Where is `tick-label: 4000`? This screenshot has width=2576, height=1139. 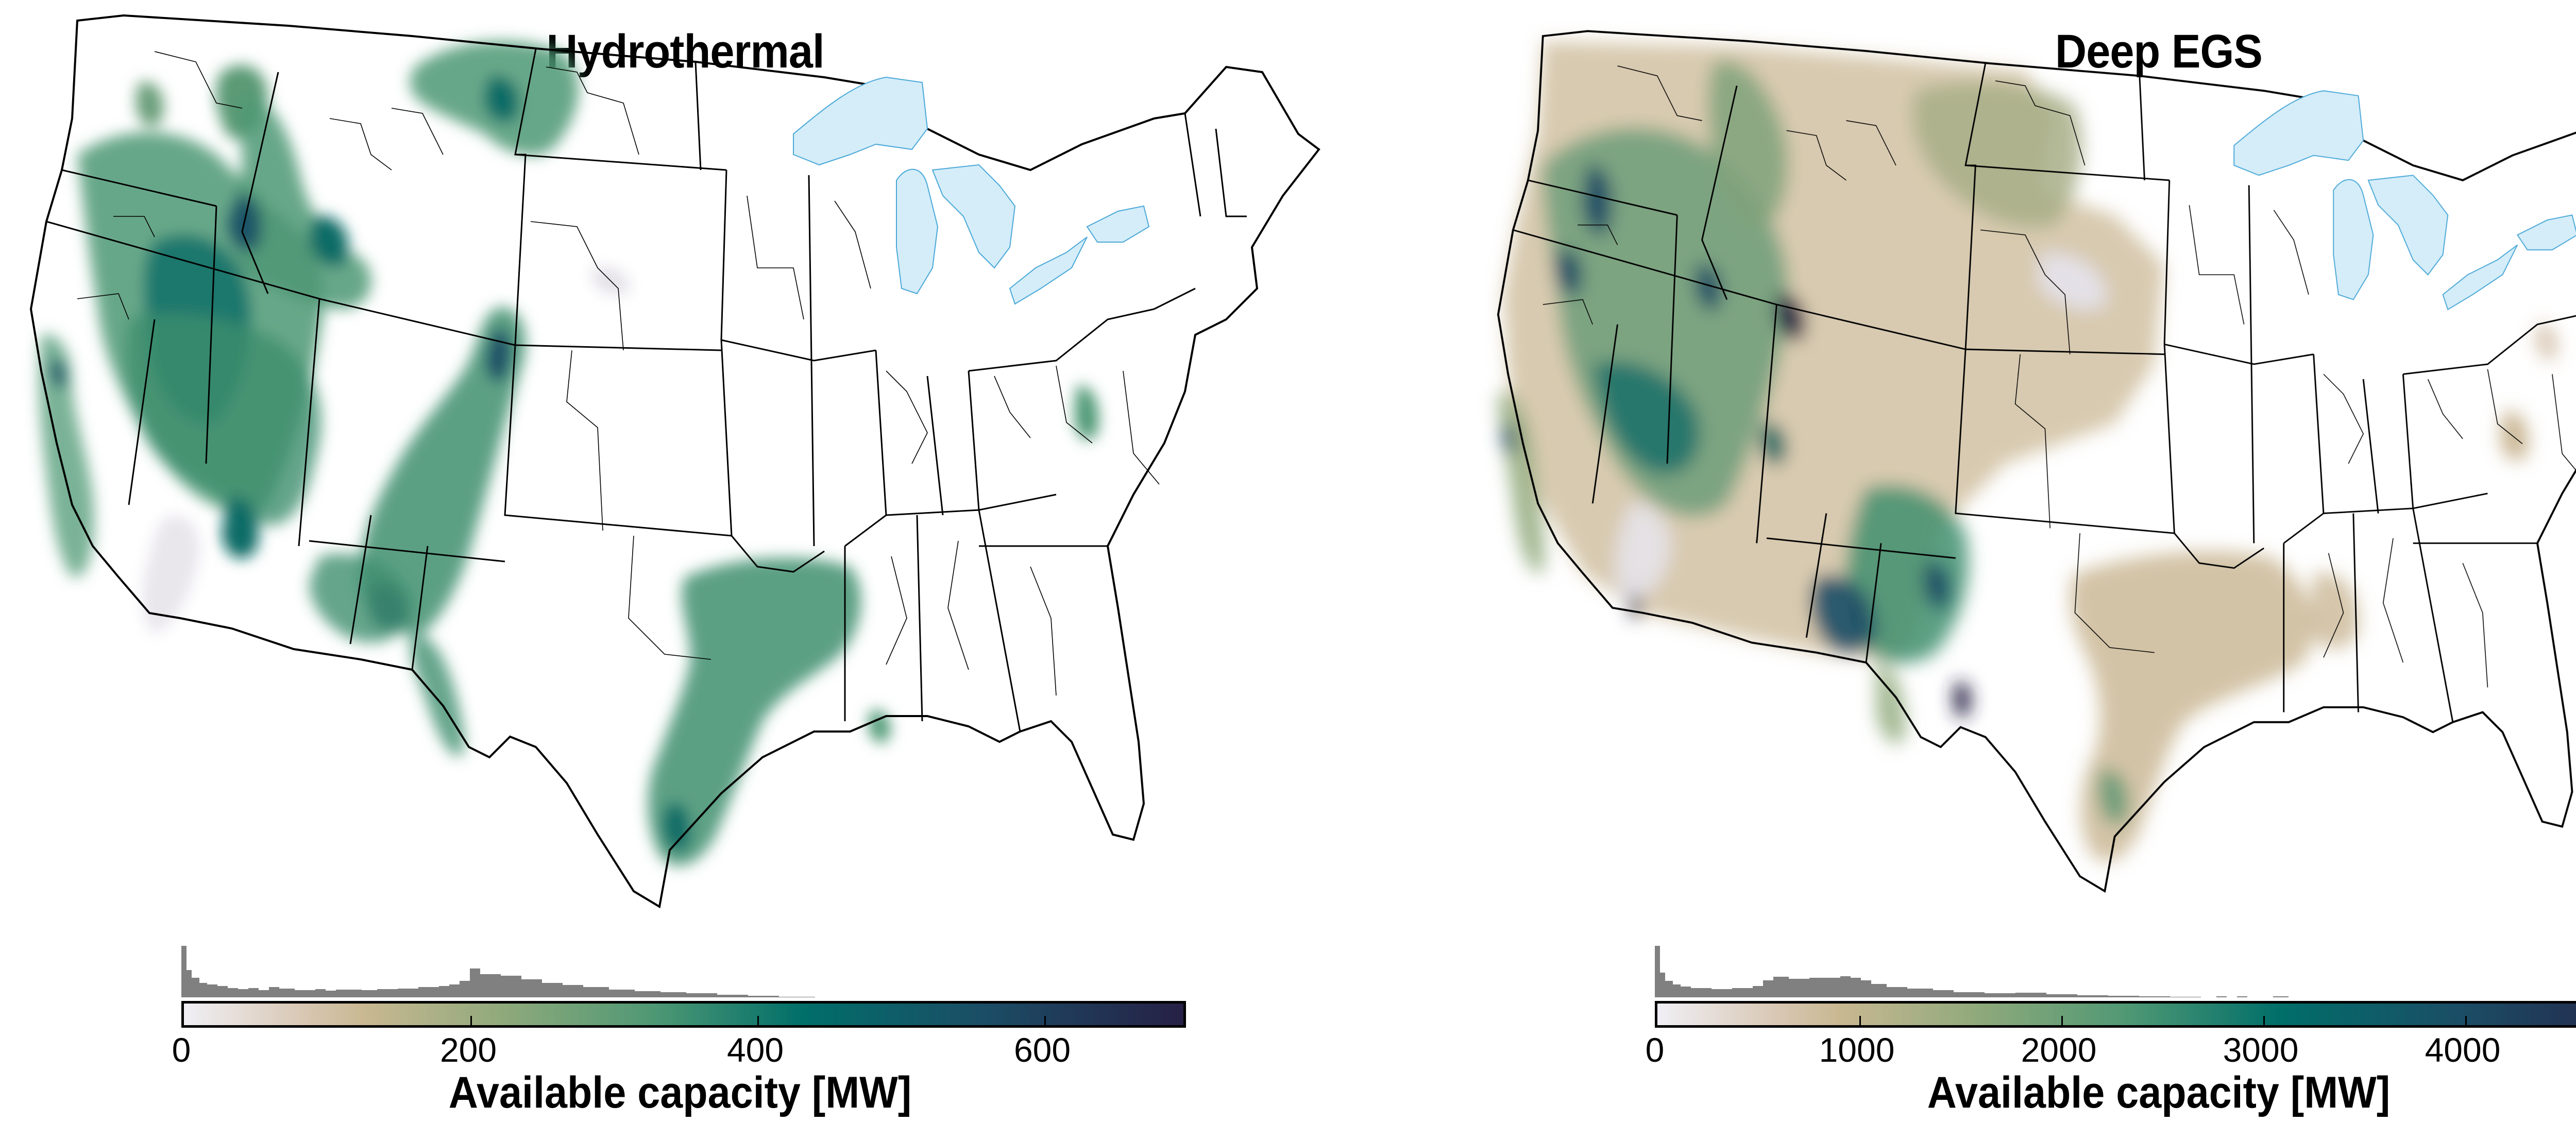 tick-label: 4000 is located at coordinates (2463, 1050).